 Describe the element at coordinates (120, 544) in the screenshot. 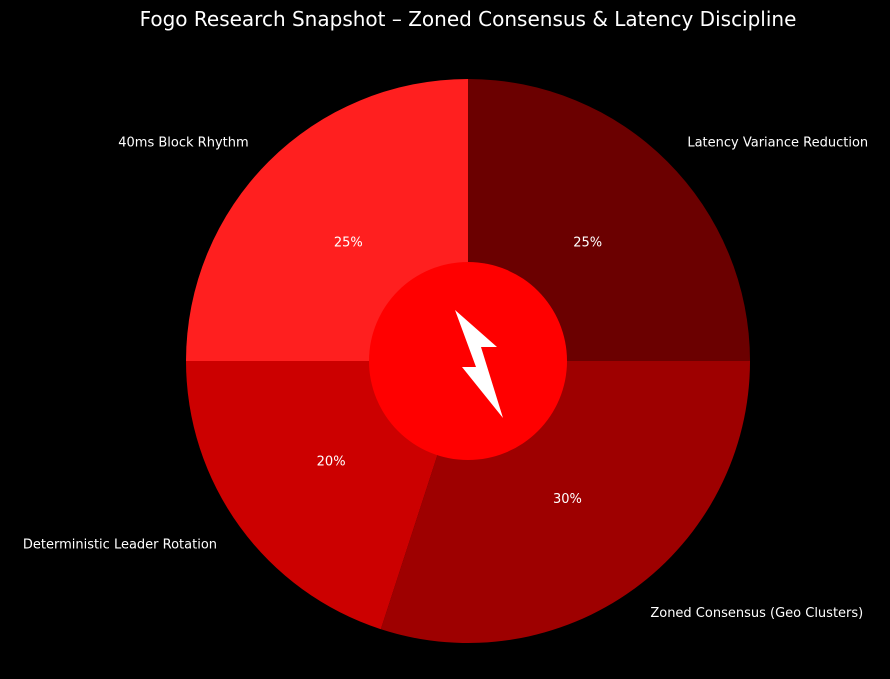

I see `slice-category-label: Deterministic Leader Rotation` at that location.